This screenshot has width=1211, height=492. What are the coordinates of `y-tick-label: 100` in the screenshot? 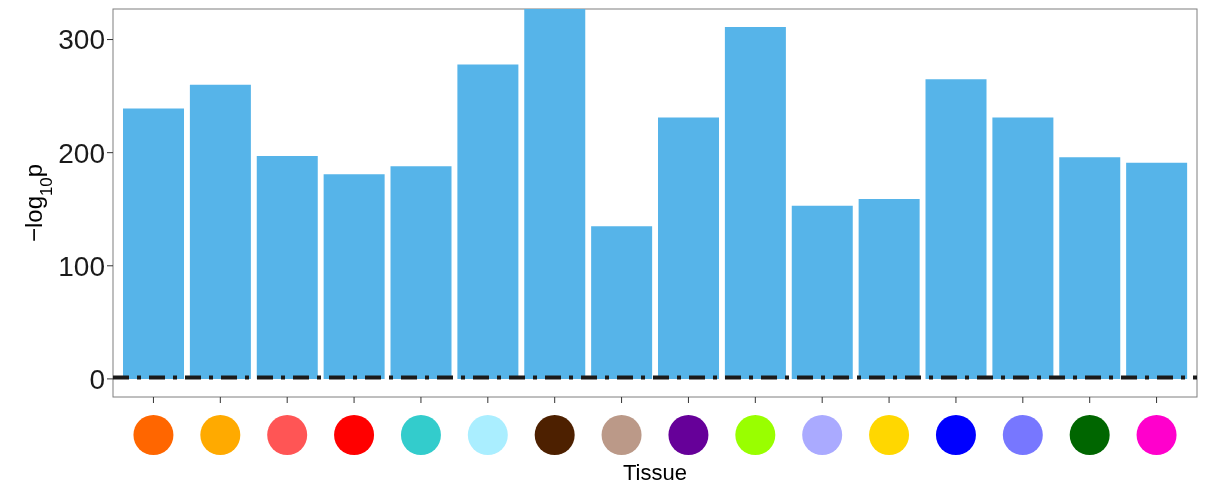 It's located at (81, 266).